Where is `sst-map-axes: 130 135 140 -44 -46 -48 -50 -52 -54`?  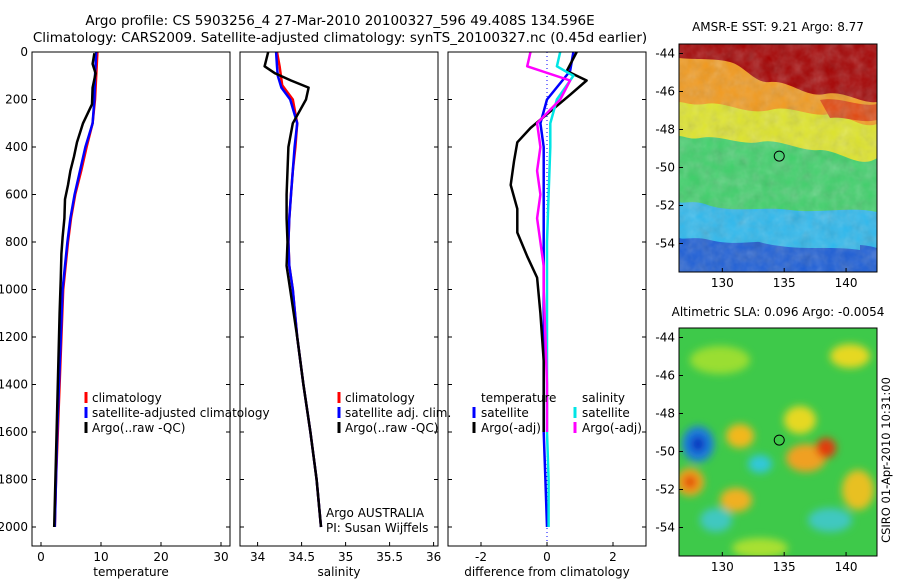 sst-map-axes: 130 135 140 -44 -46 -48 -50 -52 -54 is located at coordinates (756, 169).